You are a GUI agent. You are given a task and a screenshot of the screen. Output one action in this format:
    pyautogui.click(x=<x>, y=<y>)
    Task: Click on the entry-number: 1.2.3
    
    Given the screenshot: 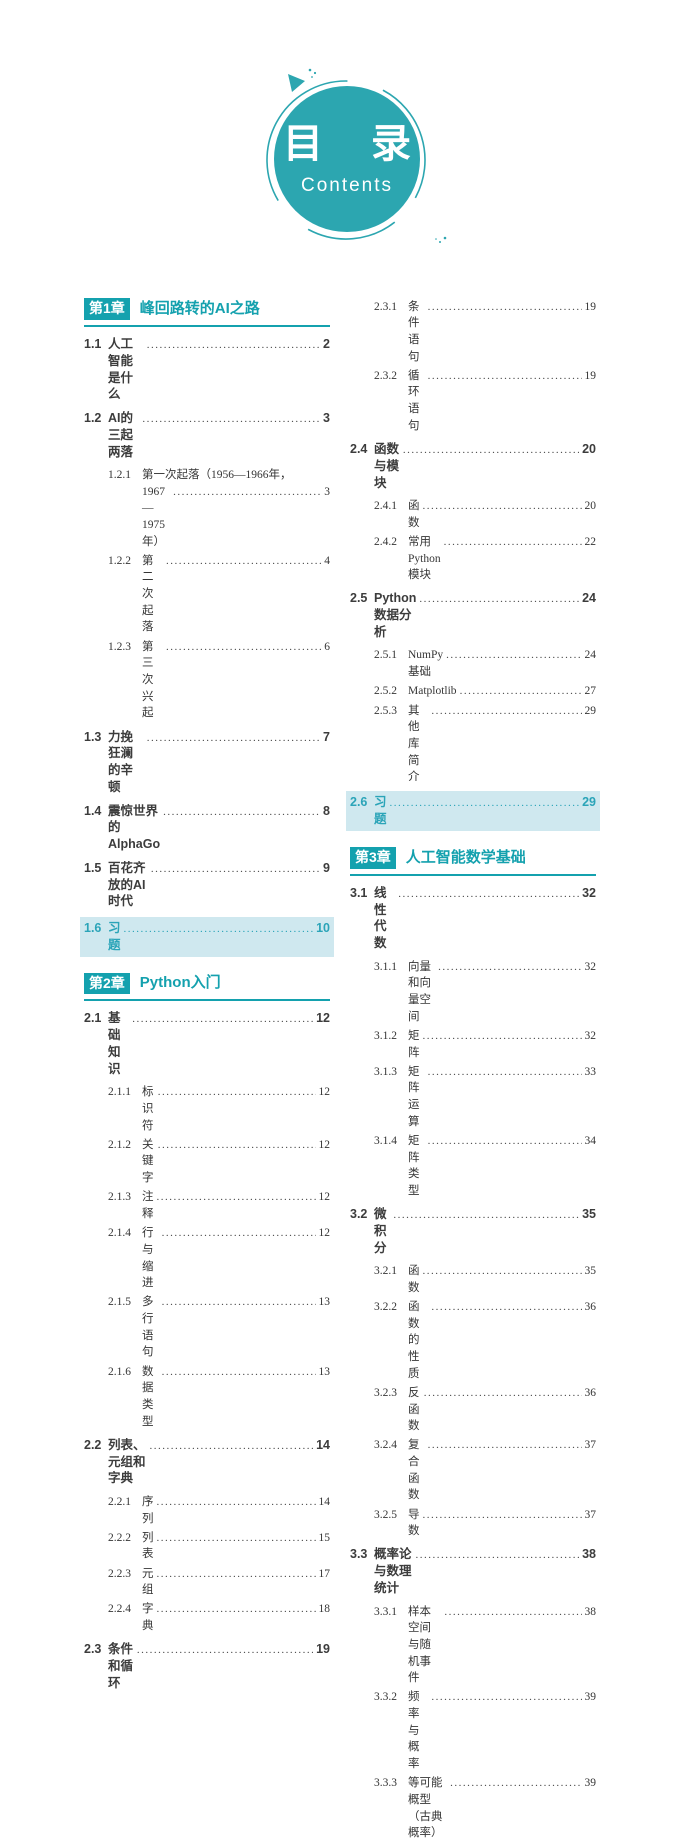 What is the action you would take?
    pyautogui.click(x=119, y=646)
    